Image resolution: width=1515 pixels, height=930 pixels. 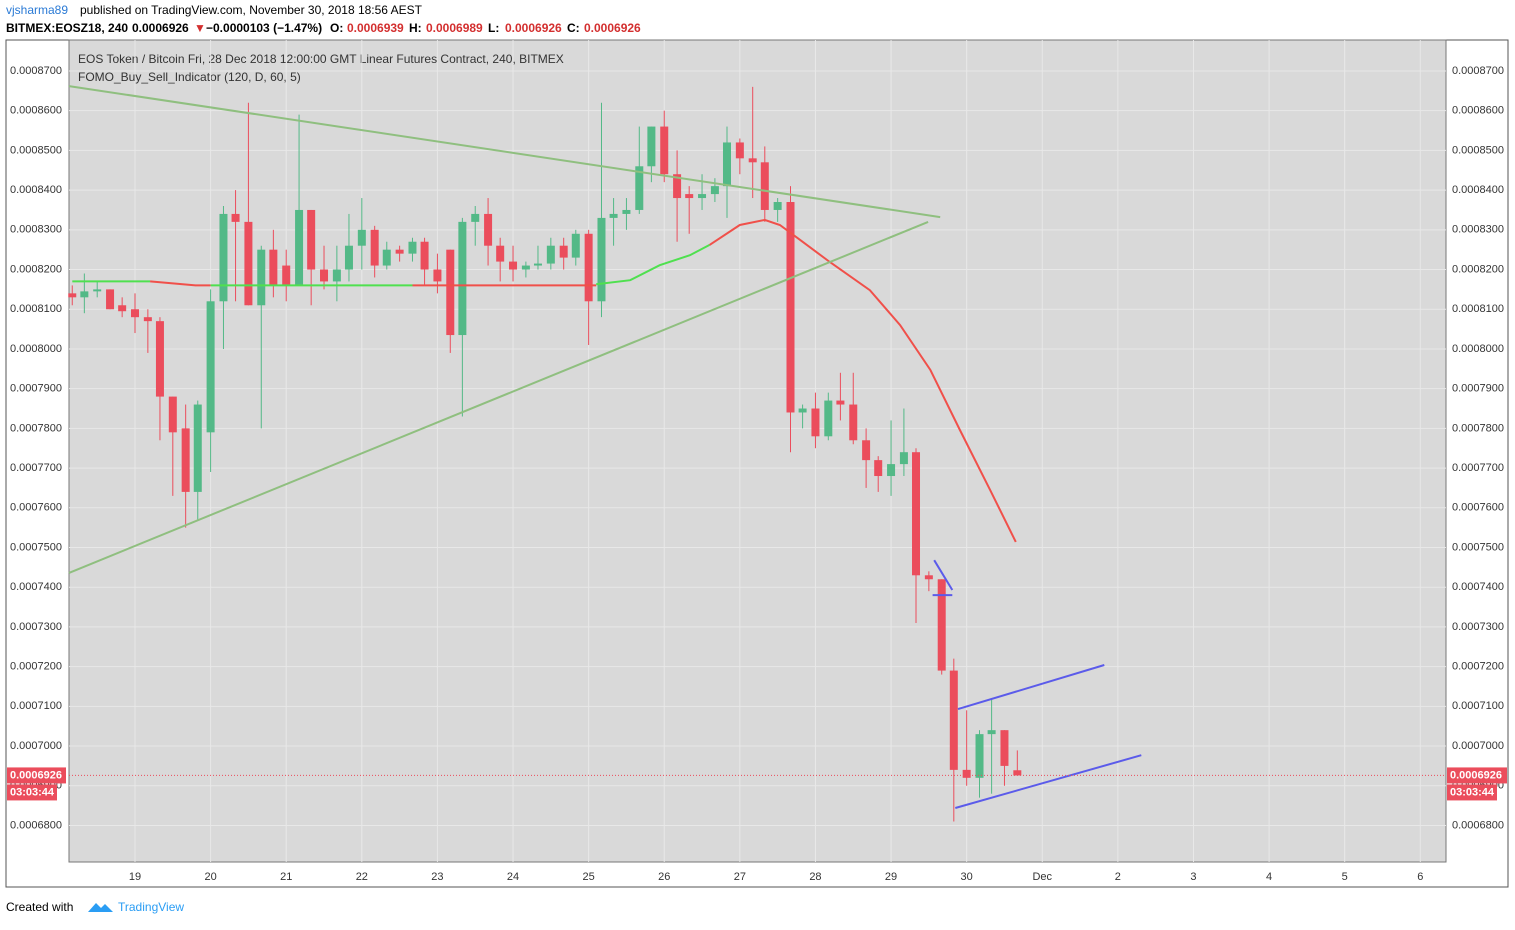 What do you see at coordinates (36, 508) in the screenshot?
I see `y-tick-label: 0.0007600` at bounding box center [36, 508].